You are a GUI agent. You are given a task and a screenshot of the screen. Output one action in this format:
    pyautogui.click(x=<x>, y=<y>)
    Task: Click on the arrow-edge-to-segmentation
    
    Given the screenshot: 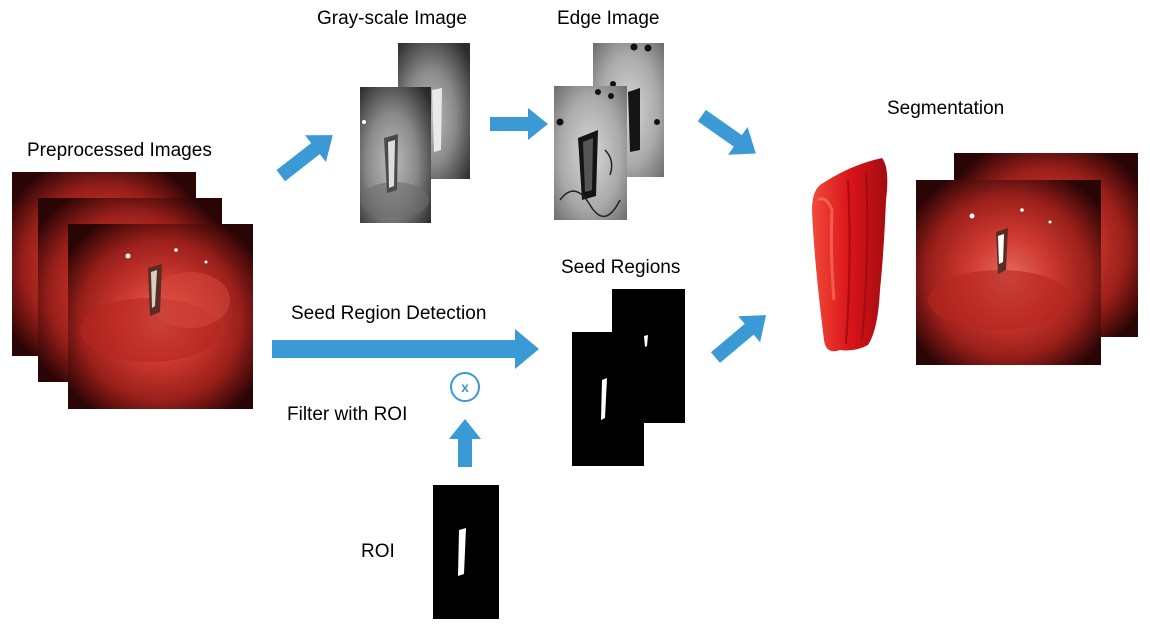 What is the action you would take?
    pyautogui.click(x=726, y=132)
    